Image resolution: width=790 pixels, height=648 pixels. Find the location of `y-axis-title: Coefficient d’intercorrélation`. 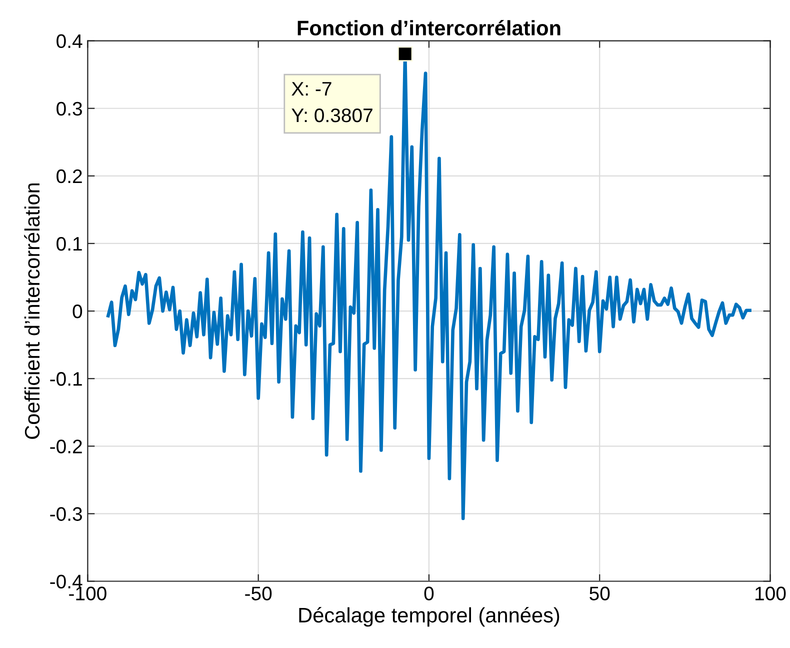

y-axis-title: Coefficient d’intercorrélation is located at coordinates (32, 311).